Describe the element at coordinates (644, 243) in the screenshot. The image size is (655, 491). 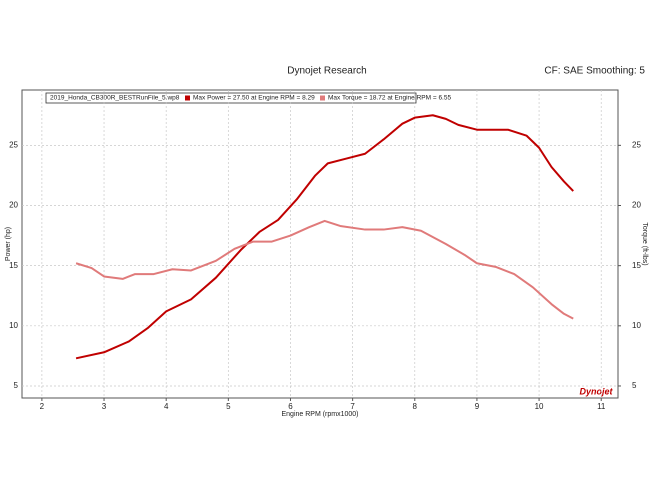
I see `y2-axis-label: Torque (ft-lbs)` at that location.